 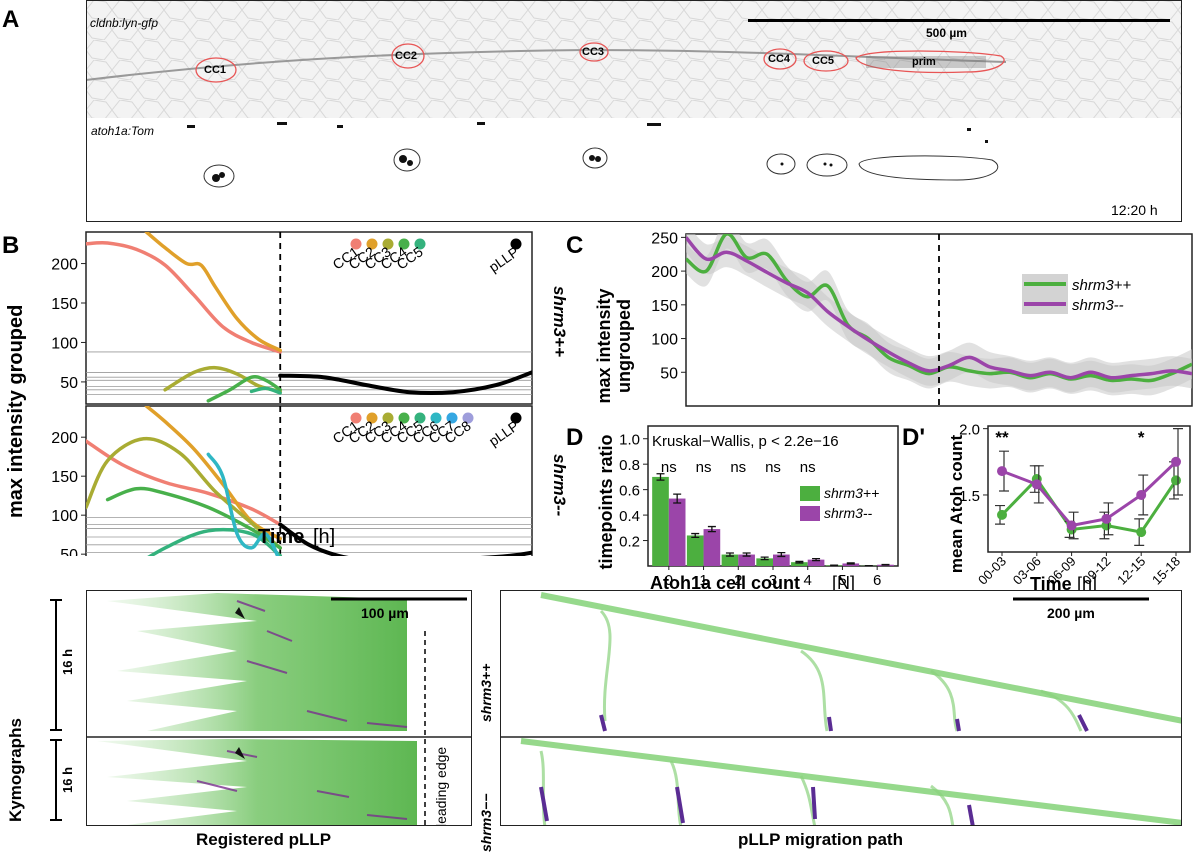 I want to click on x-tick-label: 5, so click(x=842, y=580).